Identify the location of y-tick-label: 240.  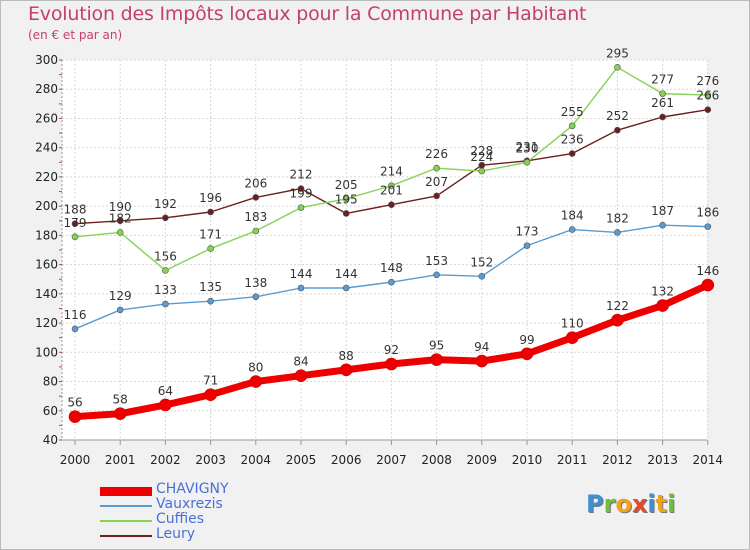
(46, 148).